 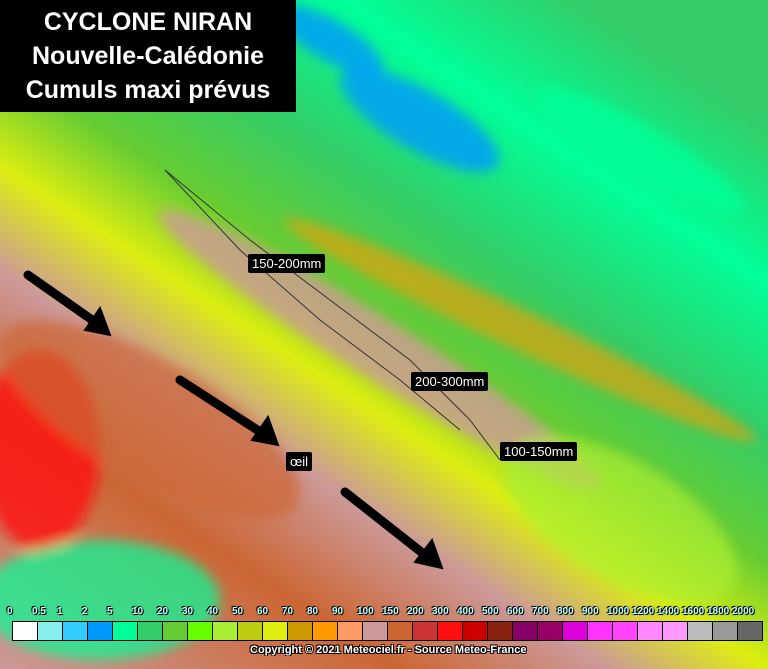 I want to click on legend-label: 150, so click(x=390, y=611).